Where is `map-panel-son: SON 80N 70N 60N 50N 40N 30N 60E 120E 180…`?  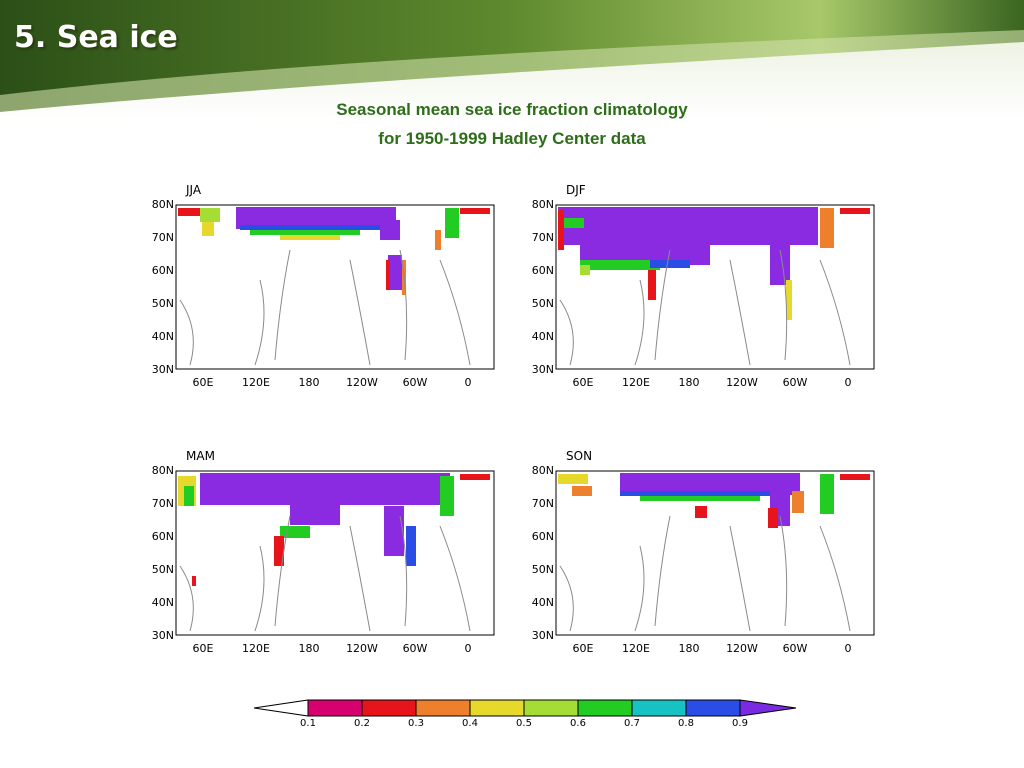
map-panel-son: SON 80N 70N 60N 50N 40N 30N 60E 120E 180… is located at coordinates (700, 556).